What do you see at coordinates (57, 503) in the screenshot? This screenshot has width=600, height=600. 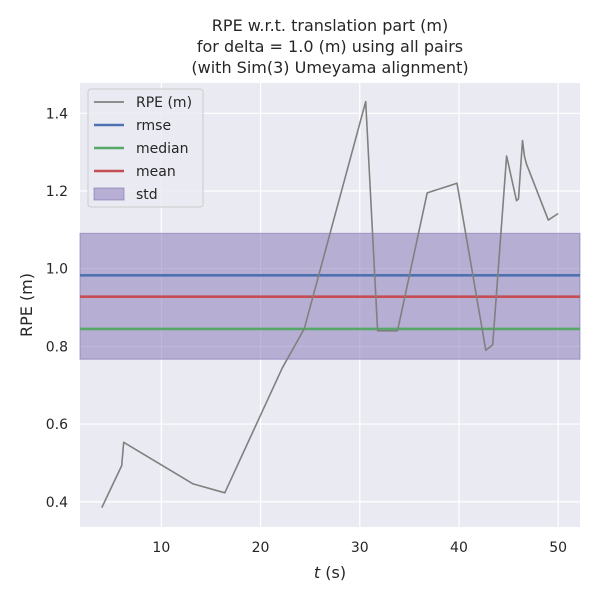 I see `y-tick-label: 0.4` at bounding box center [57, 503].